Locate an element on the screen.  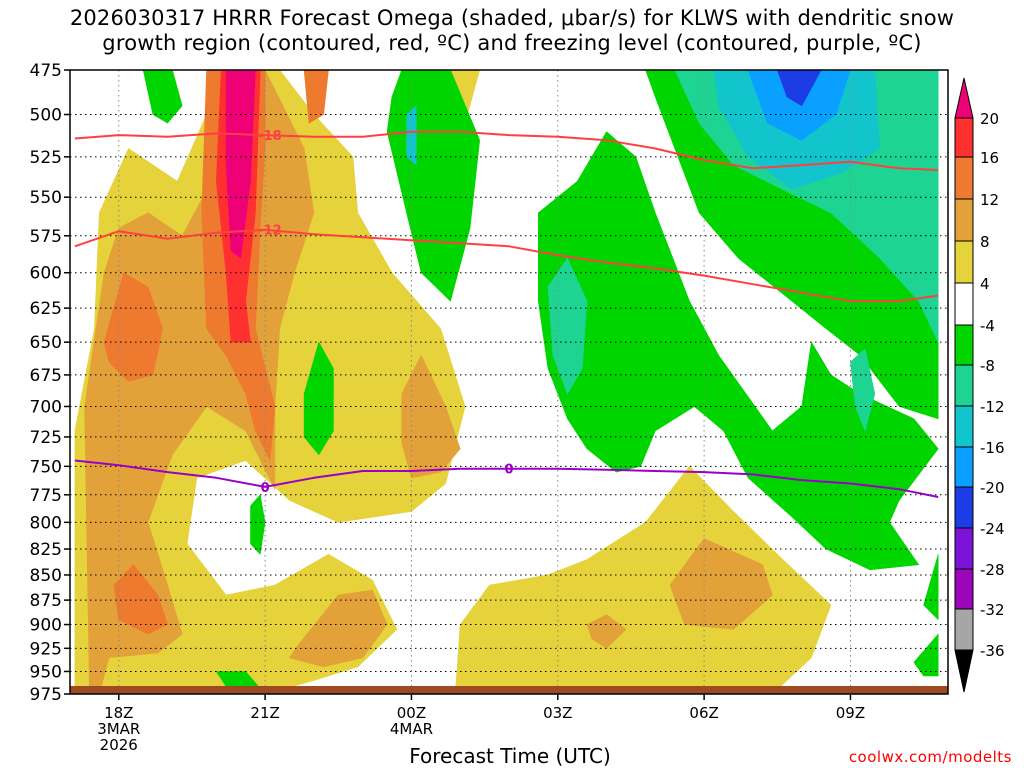
colorbar-label-6: -8 is located at coordinates (987, 366).